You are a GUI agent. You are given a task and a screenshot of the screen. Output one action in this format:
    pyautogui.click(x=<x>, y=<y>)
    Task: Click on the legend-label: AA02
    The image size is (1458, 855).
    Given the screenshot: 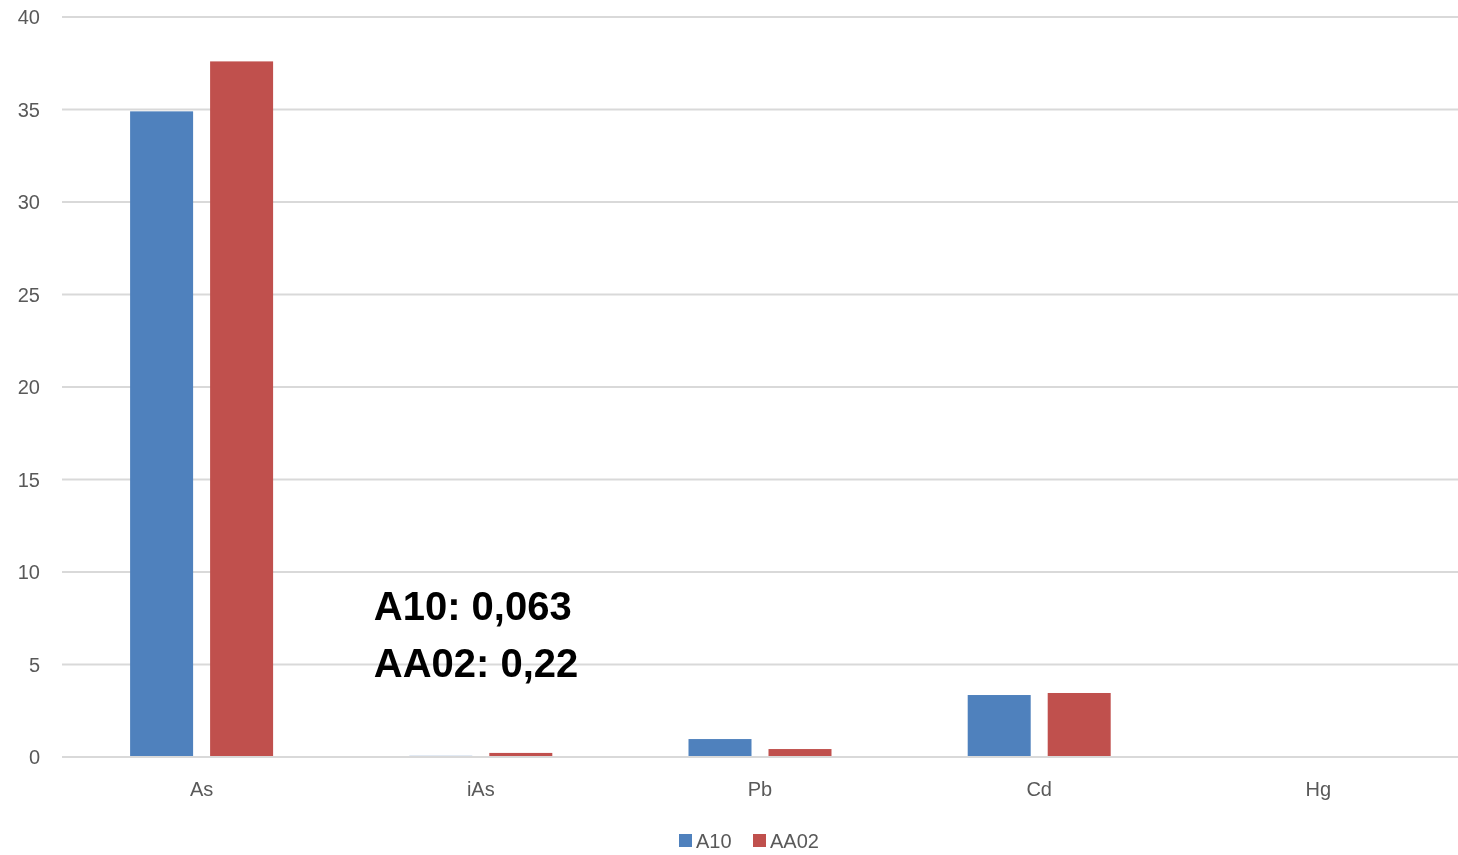 What is the action you would take?
    pyautogui.click(x=794, y=841)
    